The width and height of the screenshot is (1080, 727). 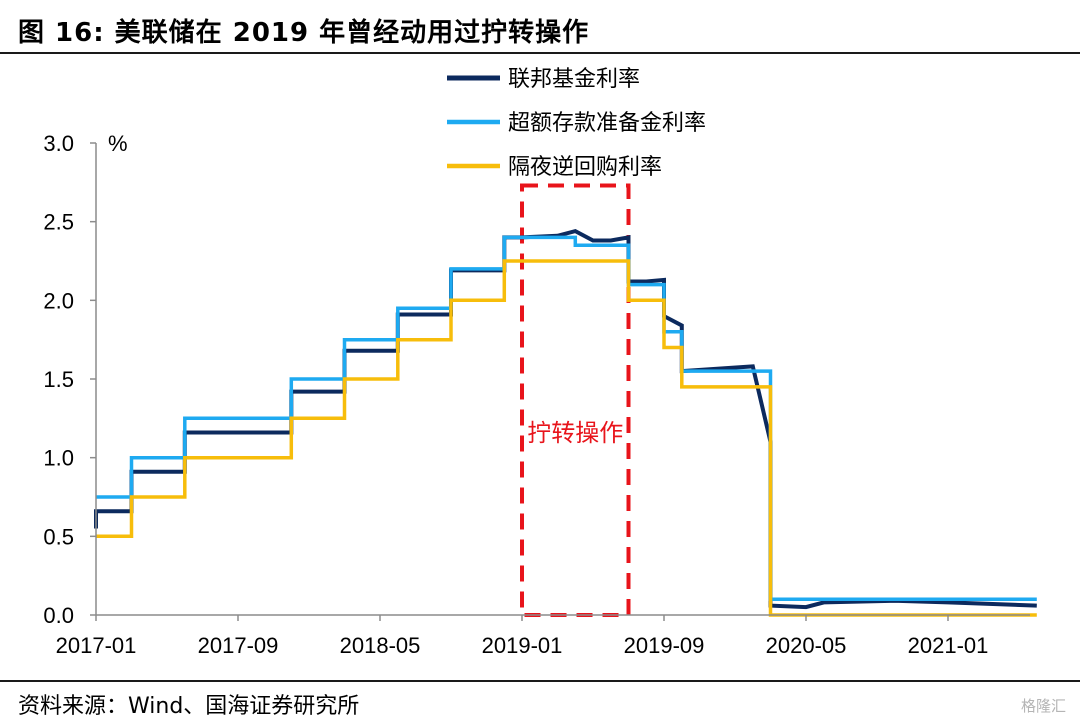 What do you see at coordinates (304, 33) in the screenshot?
I see `figure-title: 图 16: 美联储在 2019 年曾经动用过拧转操作` at bounding box center [304, 33].